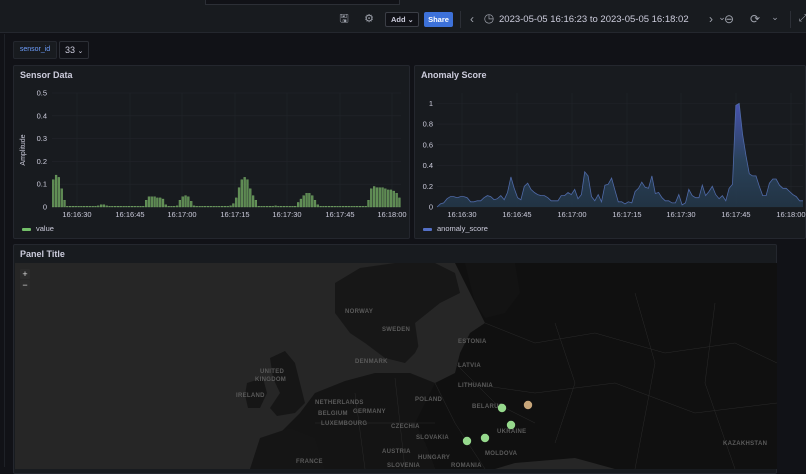 The height and width of the screenshot is (474, 806). I want to click on svg-text: DENMARK, so click(371, 362).